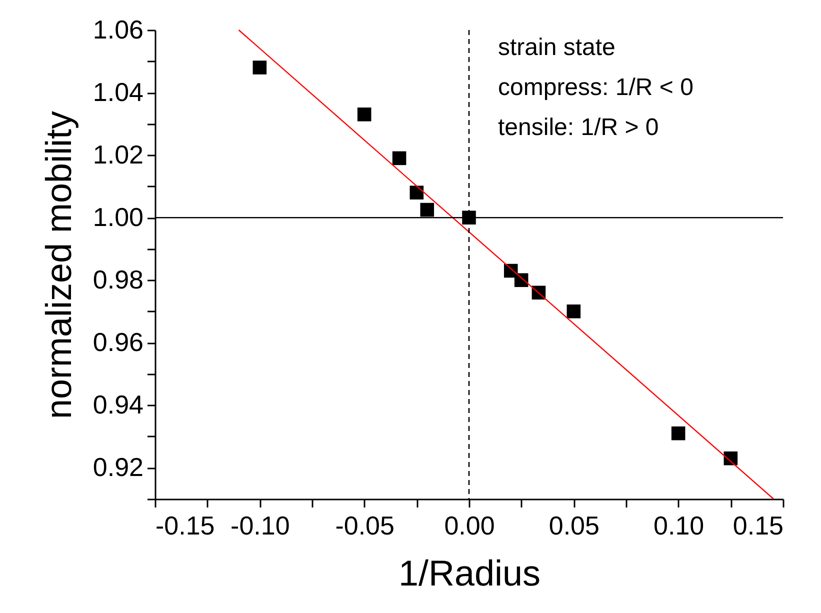 The height and width of the screenshot is (613, 821). What do you see at coordinates (118, 405) in the screenshot?
I see `y-tick-label: 0.94` at bounding box center [118, 405].